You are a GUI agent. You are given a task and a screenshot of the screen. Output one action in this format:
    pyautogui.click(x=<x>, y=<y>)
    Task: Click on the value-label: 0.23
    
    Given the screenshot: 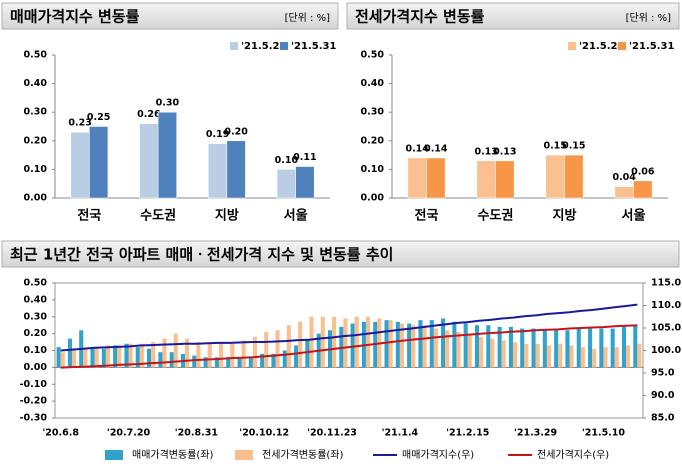 What is the action you would take?
    pyautogui.click(x=79, y=123)
    